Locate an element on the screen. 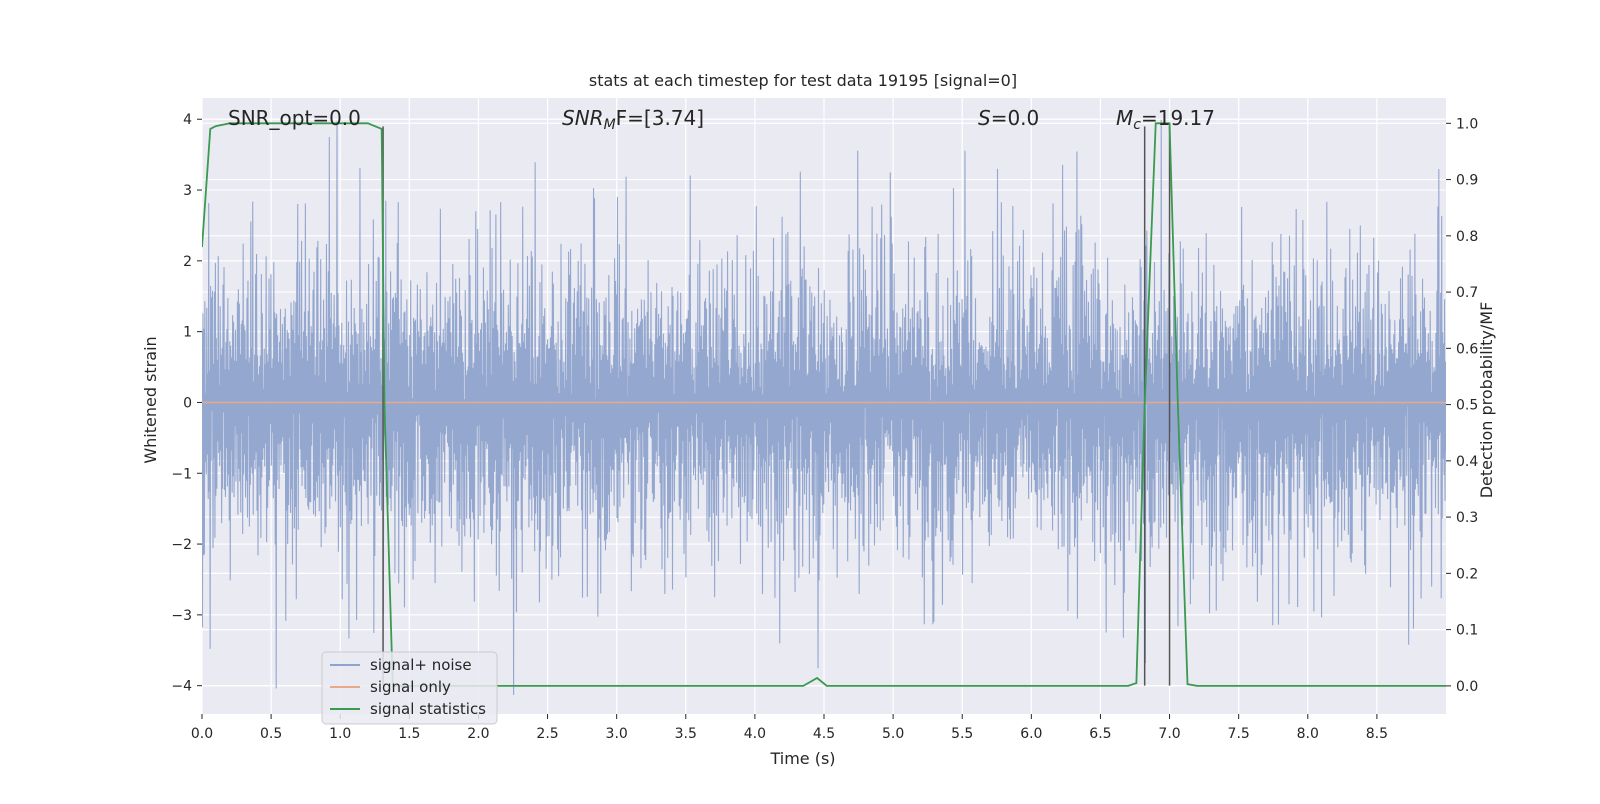  x-tick-label: 7.0 is located at coordinates (1169, 734).